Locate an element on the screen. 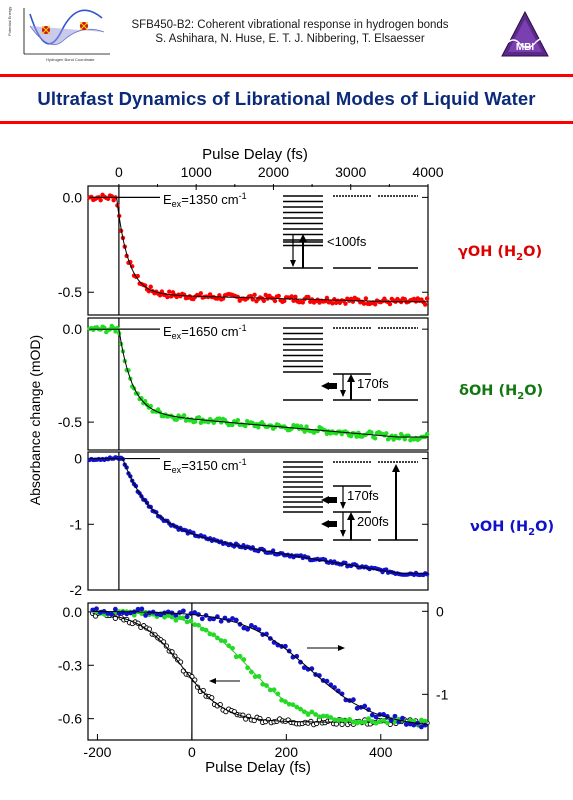 This screenshot has height=800, width=573. bottom-x-axis-label: Pulse Delay (fs) is located at coordinates (258, 767).